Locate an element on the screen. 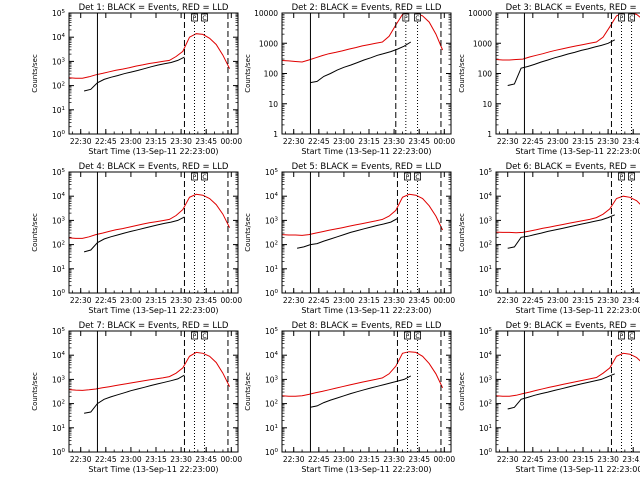 The width and height of the screenshot is (640, 480). panel-title: Det 8: BLACK = Events, RED = LLD is located at coordinates (367, 326).